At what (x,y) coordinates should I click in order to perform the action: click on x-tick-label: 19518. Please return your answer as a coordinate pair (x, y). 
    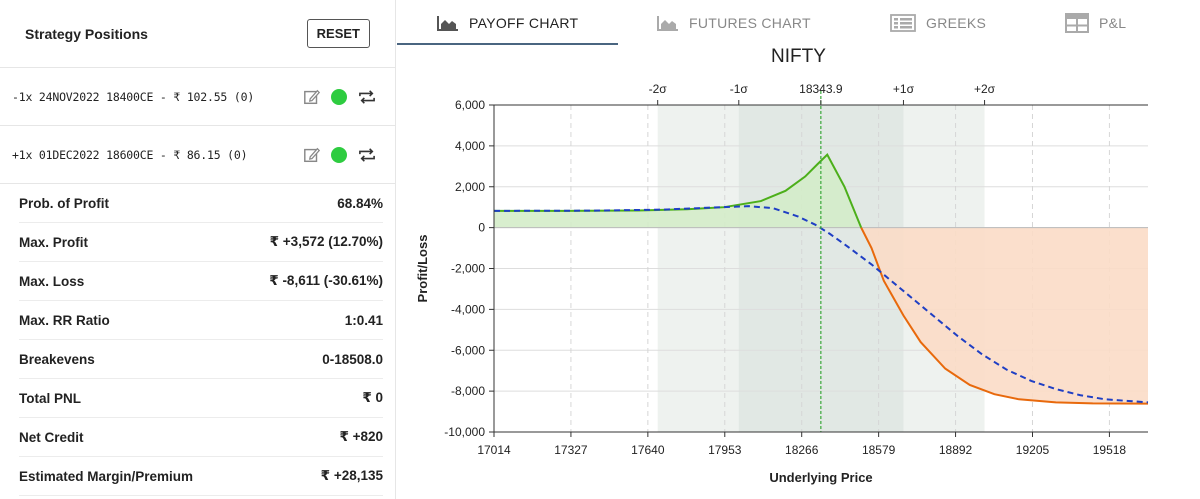
    Looking at the image, I should click on (1110, 450).